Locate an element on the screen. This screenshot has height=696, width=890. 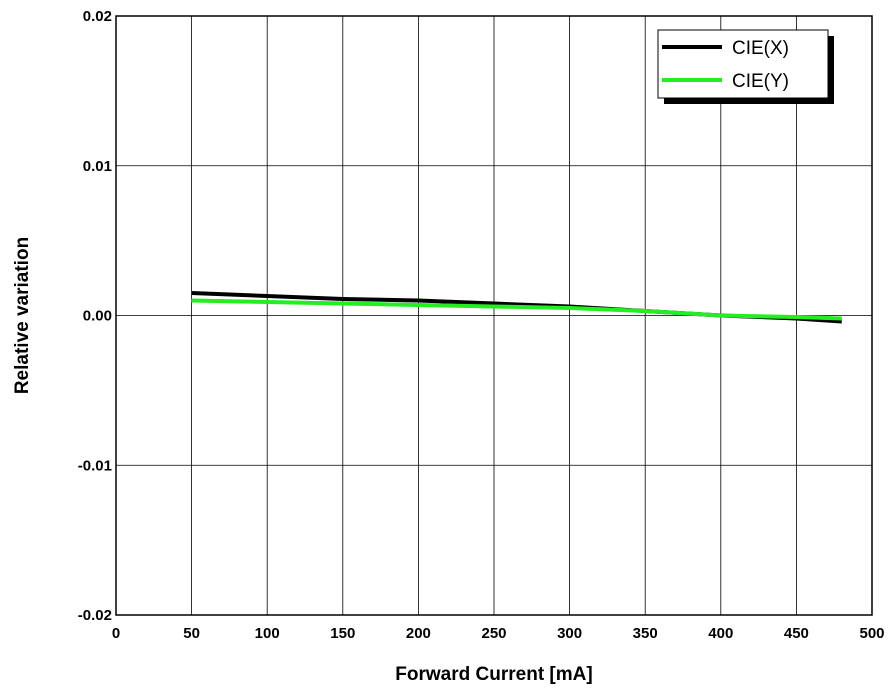
y-tick-label: 0.02 is located at coordinates (97, 16).